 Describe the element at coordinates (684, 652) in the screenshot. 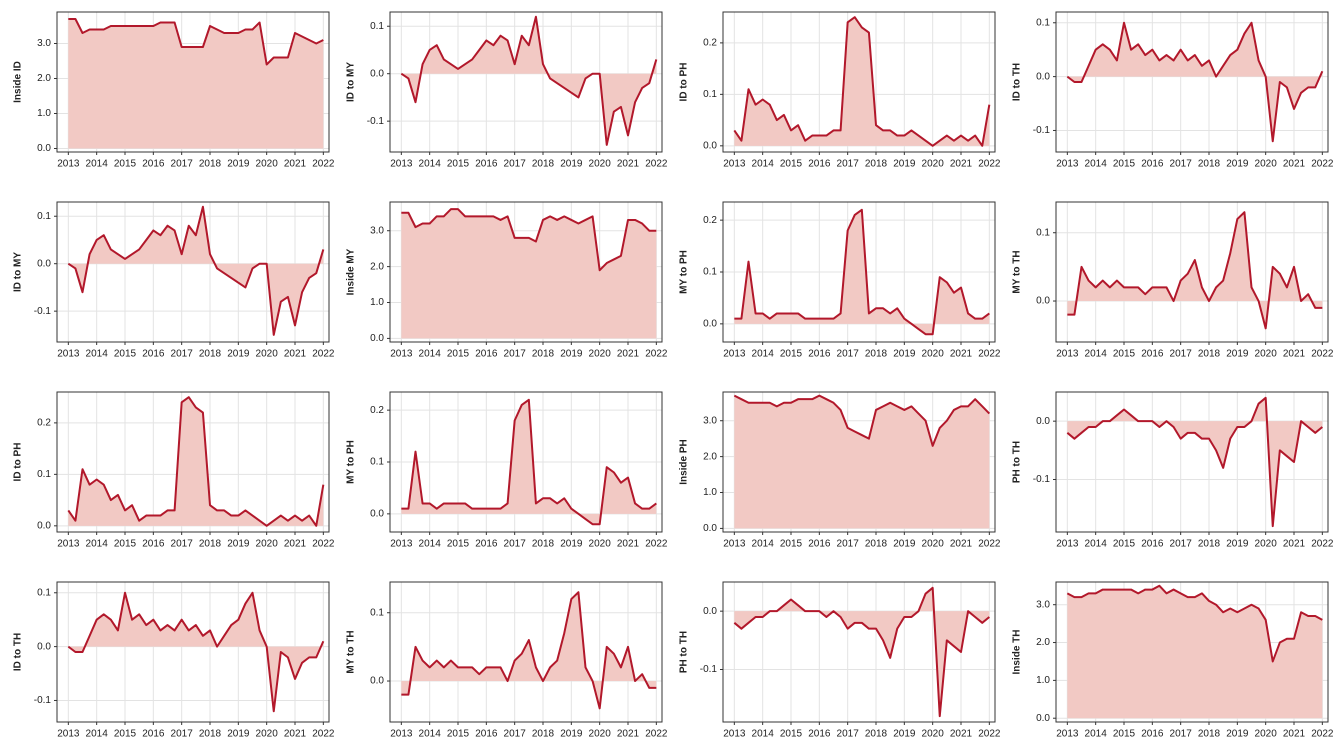

I see `y-axis-label: PH to TH` at that location.